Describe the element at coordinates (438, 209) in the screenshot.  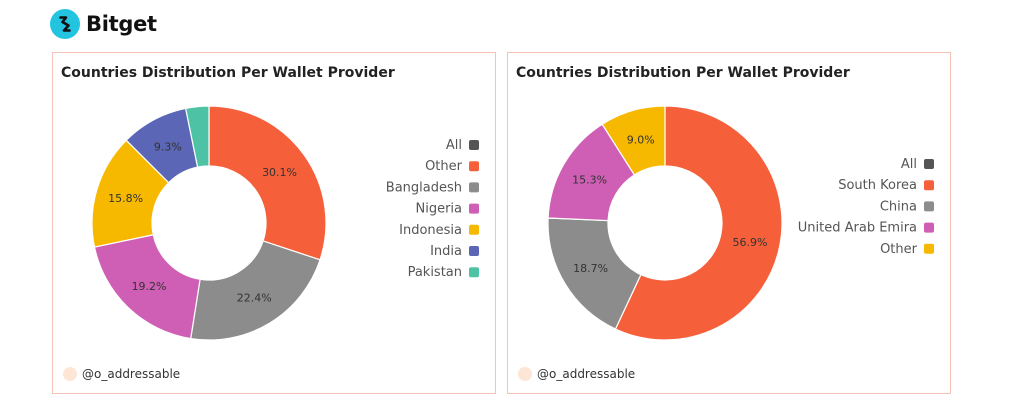
I see `legend-label: Nigeria` at that location.